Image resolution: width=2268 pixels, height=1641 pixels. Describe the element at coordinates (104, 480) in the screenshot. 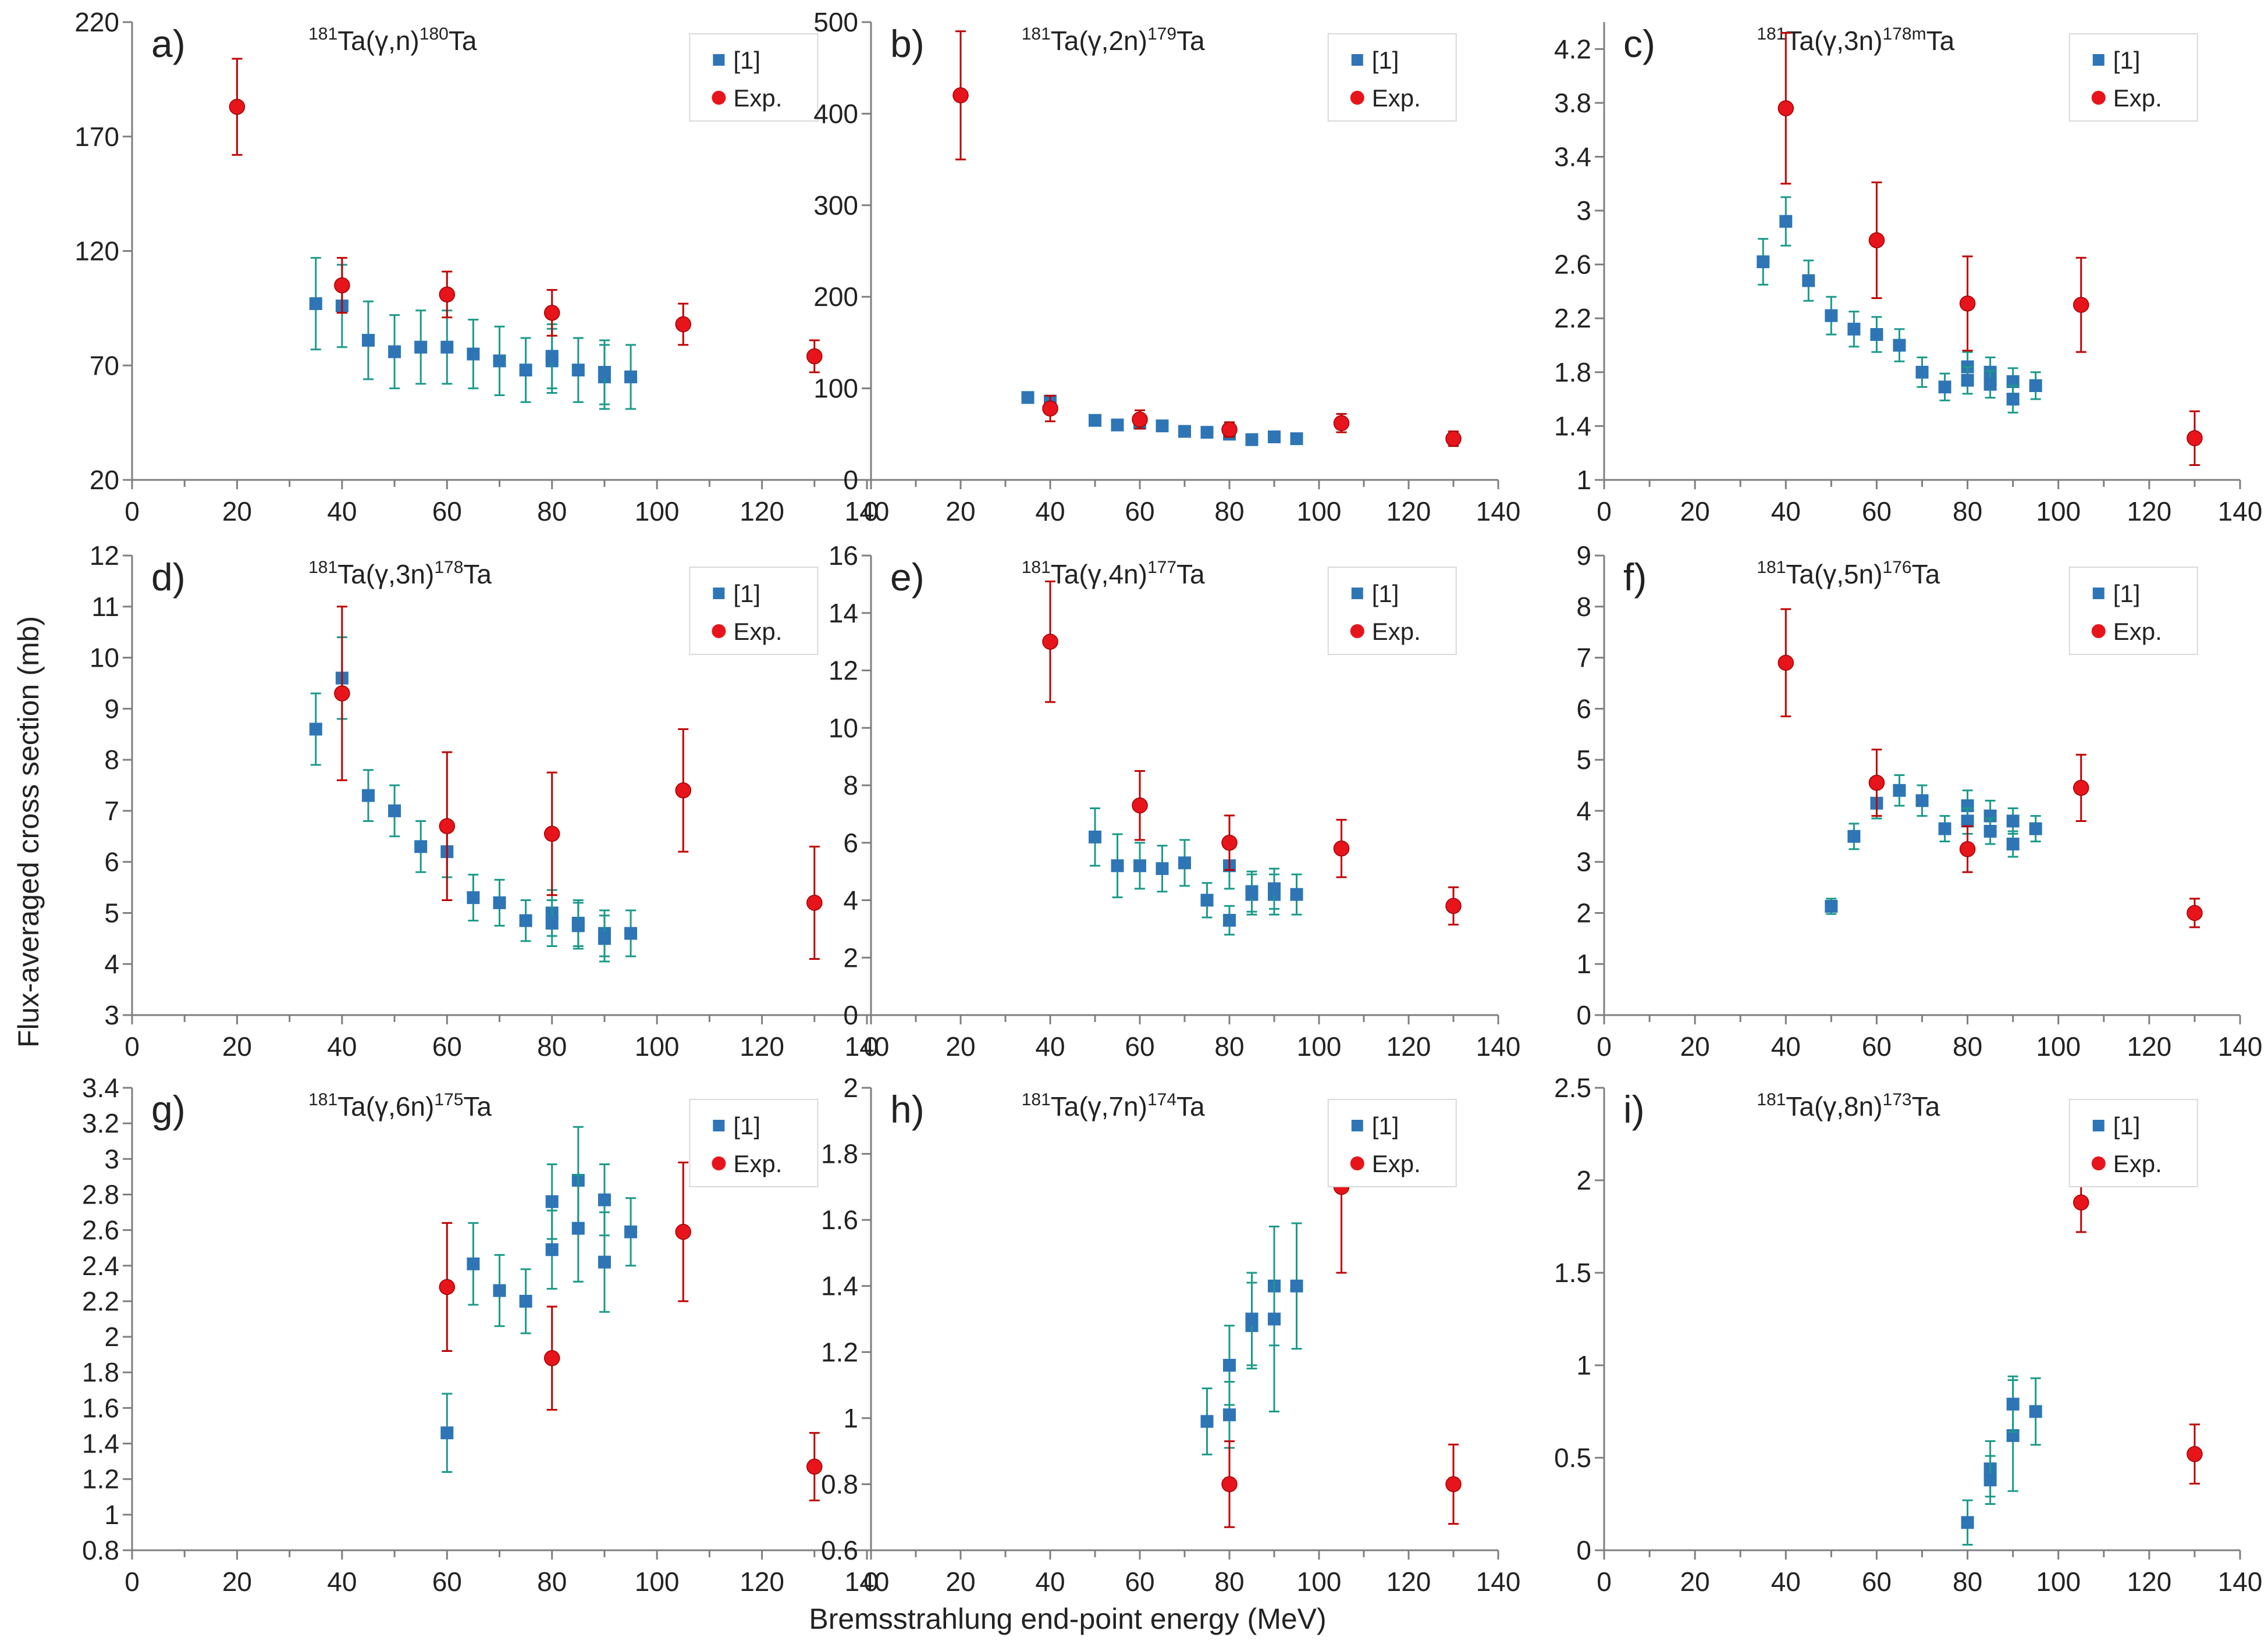

I see `y-tick-label: 20` at that location.